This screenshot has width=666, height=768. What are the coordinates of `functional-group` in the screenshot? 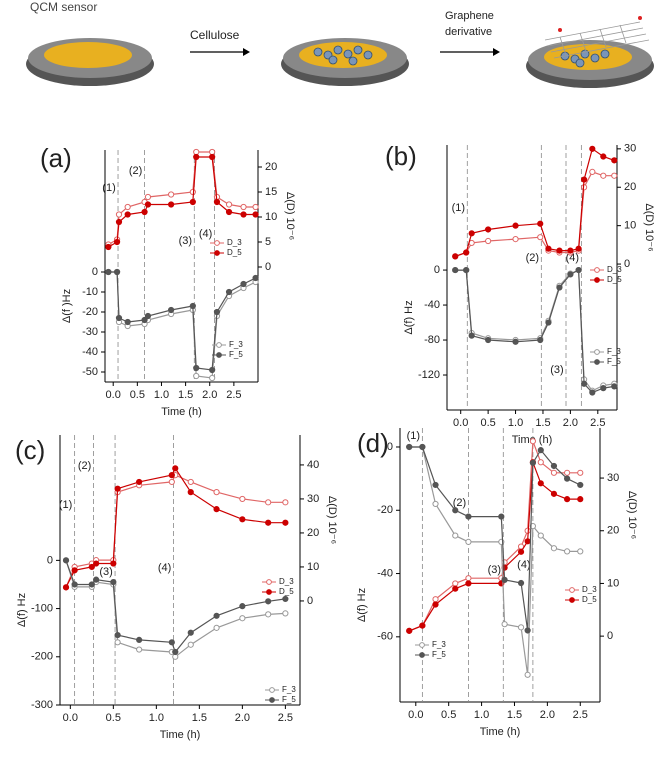 It's located at (560, 30).